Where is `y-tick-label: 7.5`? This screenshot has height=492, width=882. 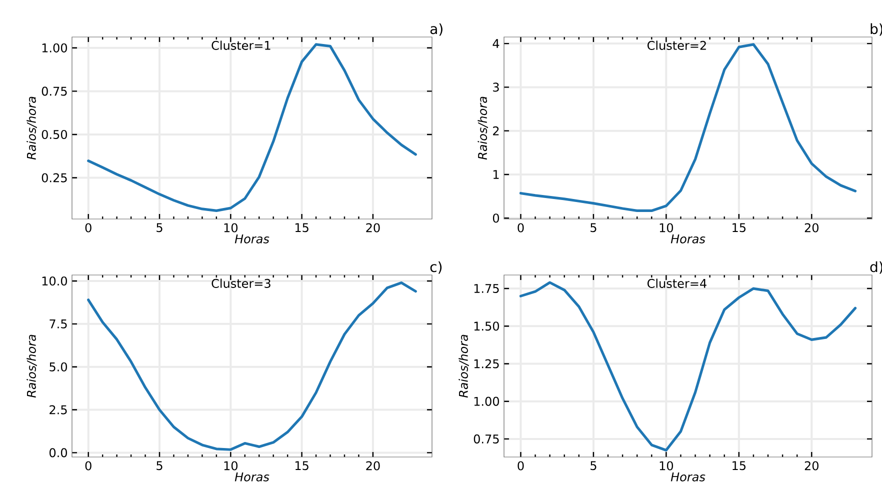
y-tick-label: 7.5 is located at coordinates (58, 323).